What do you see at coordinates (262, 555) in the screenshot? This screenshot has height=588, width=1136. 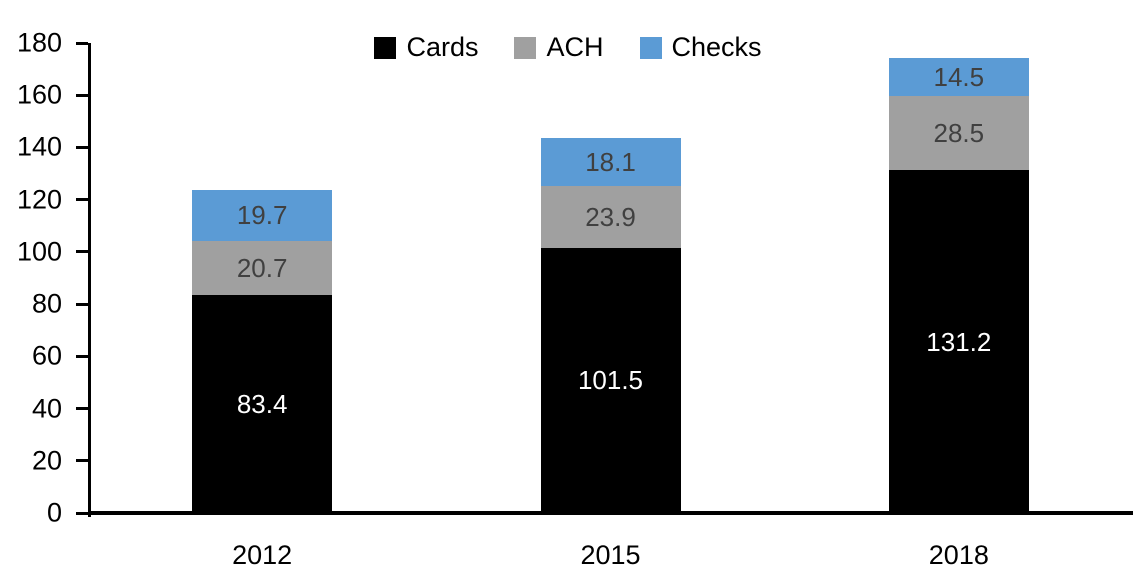 I see `x-axis-category-label: 2012` at bounding box center [262, 555].